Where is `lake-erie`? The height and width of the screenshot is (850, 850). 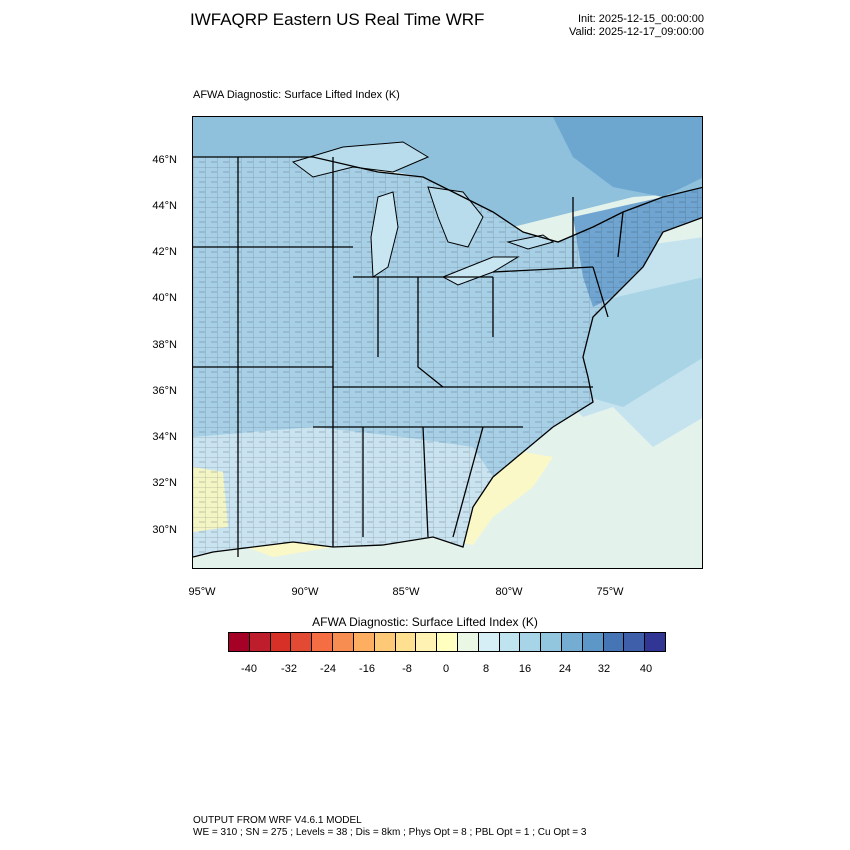
lake-erie is located at coordinates (480, 271).